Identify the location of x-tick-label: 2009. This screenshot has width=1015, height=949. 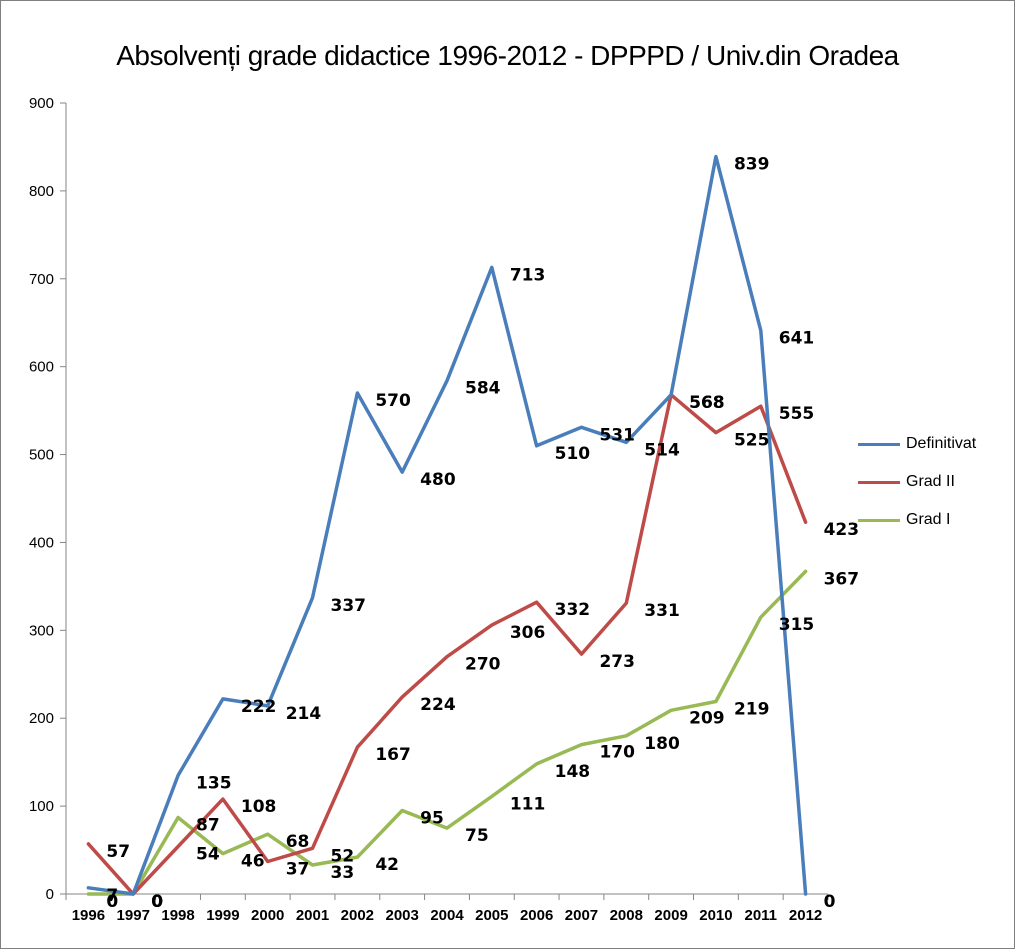
(670, 915).